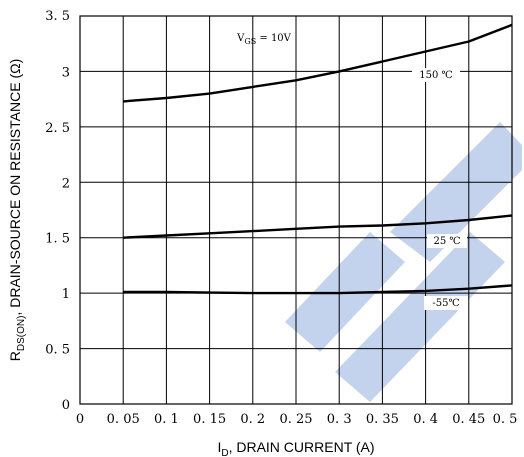 The height and width of the screenshot is (457, 524). Describe the element at coordinates (440, 189) in the screenshot. I see `series-labels: 150 ℃ 25 ℃ -55℃` at that location.